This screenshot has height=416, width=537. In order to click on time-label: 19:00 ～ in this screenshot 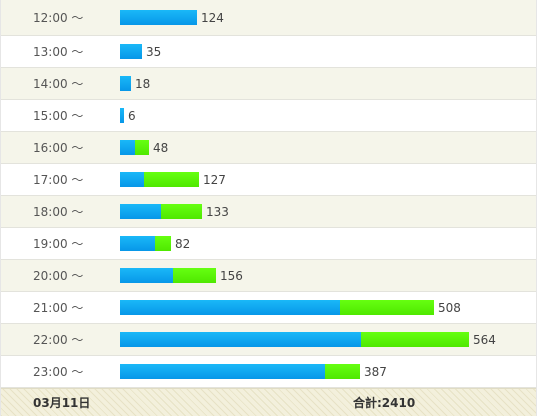, I will do `click(58, 244)`.